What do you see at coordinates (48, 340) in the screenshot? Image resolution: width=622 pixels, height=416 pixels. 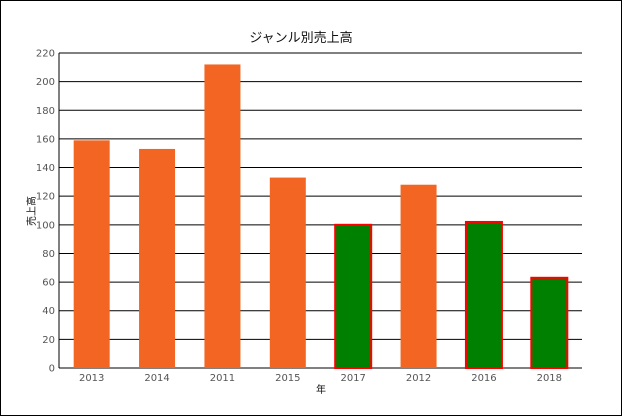 I see `y-tick-label: 20` at bounding box center [48, 340].